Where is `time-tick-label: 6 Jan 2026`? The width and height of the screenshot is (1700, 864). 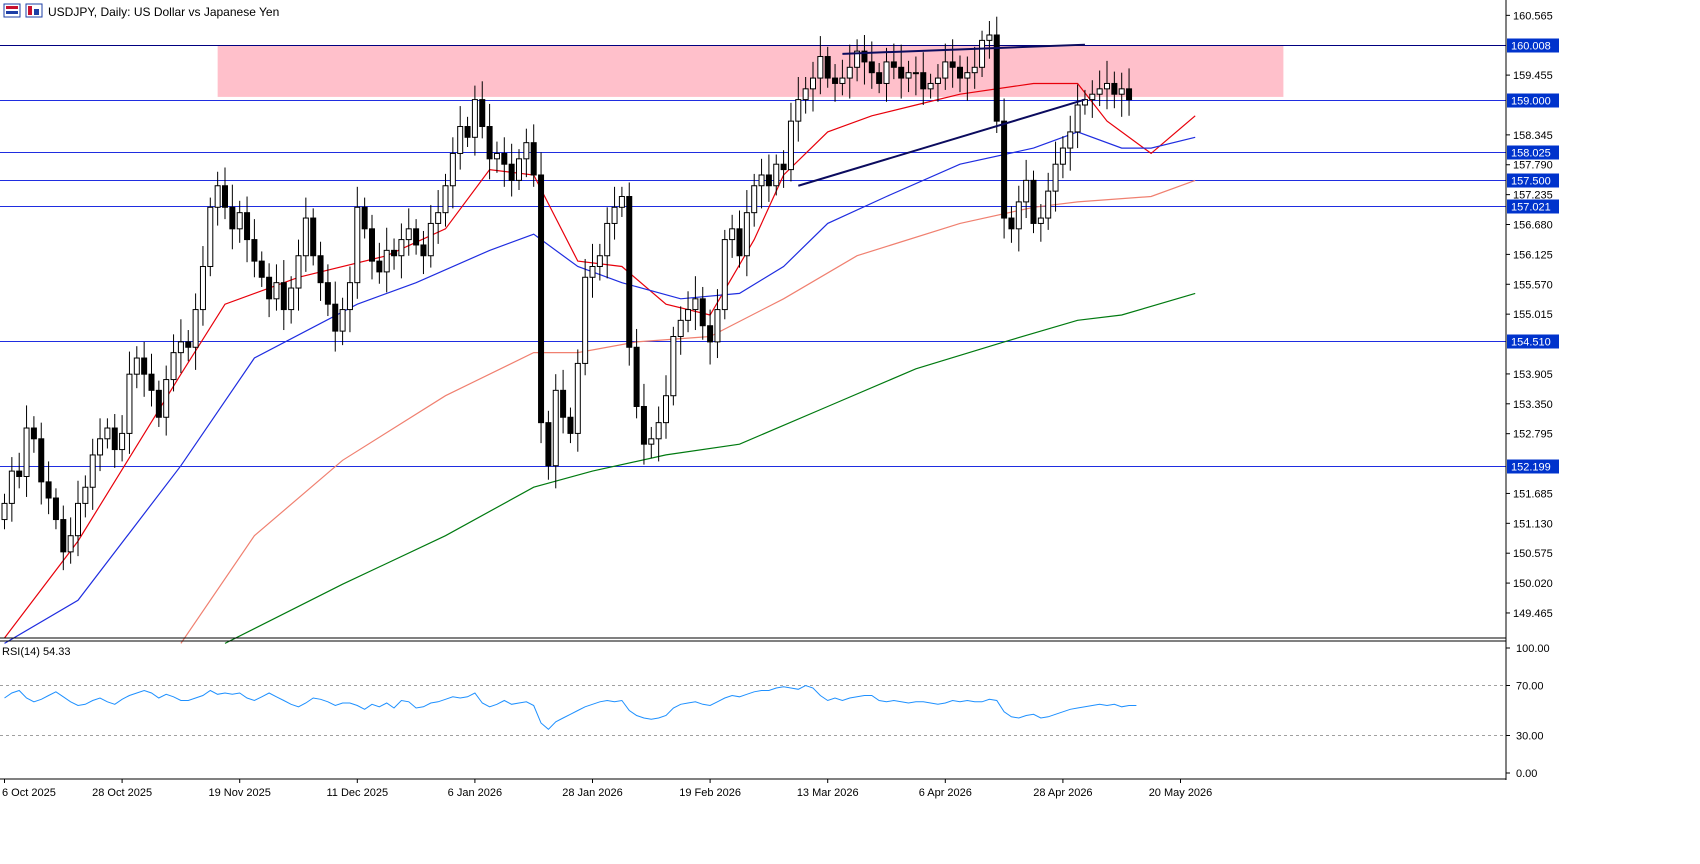
time-tick-label: 6 Jan 2026 is located at coordinates (475, 793).